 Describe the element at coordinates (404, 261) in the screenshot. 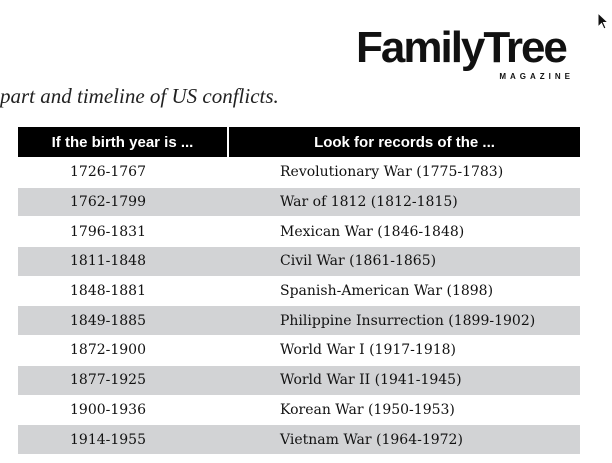

I see `conflict-cell: Civil War (1861-1865)` at that location.